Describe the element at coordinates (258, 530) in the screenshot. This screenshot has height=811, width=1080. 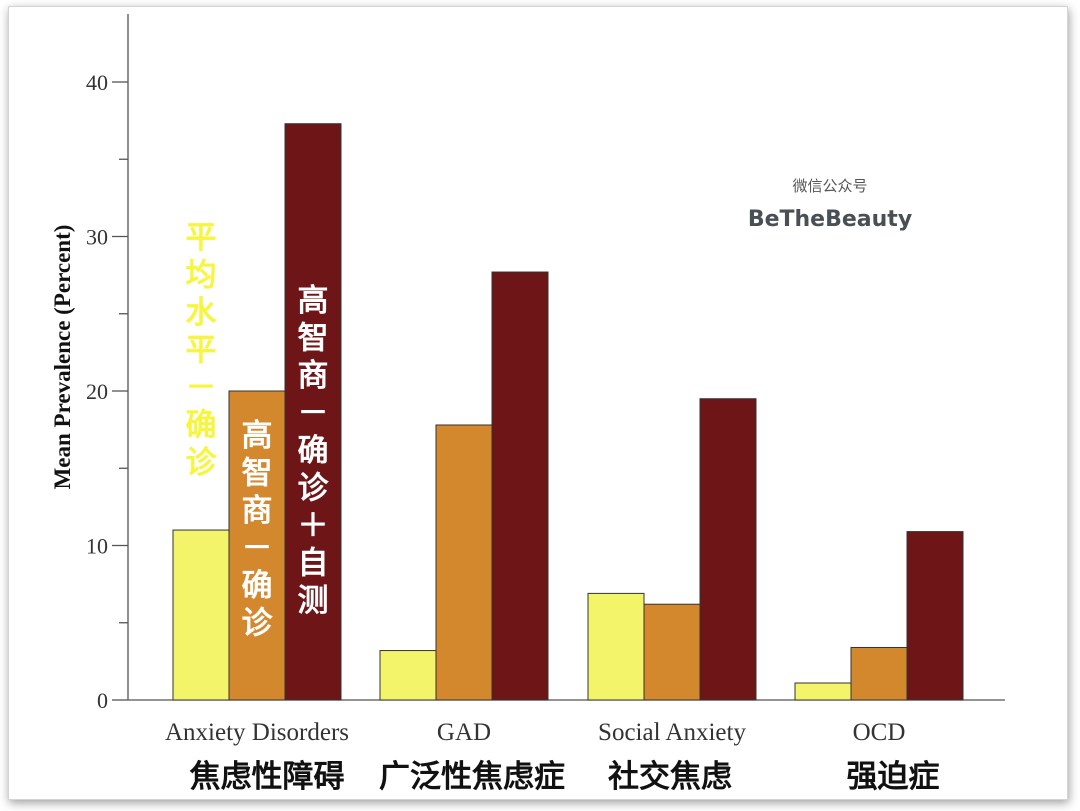
I see `series-name-vertical: 高智商－确诊` at that location.